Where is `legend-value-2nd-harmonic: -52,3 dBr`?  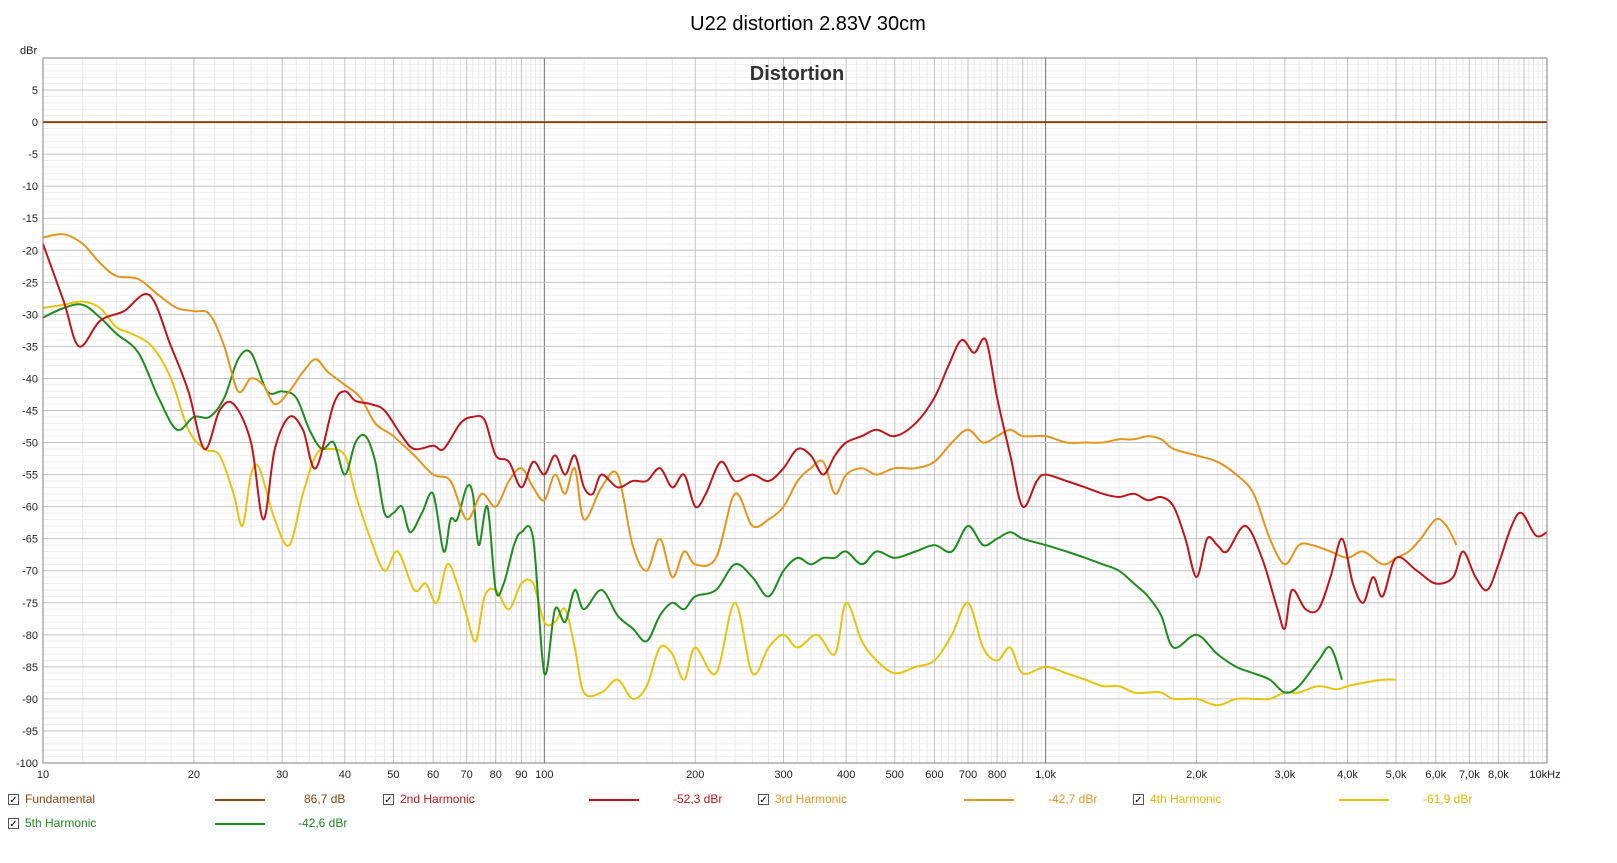
legend-value-2nd-harmonic: -52,3 dBr is located at coordinates (698, 799).